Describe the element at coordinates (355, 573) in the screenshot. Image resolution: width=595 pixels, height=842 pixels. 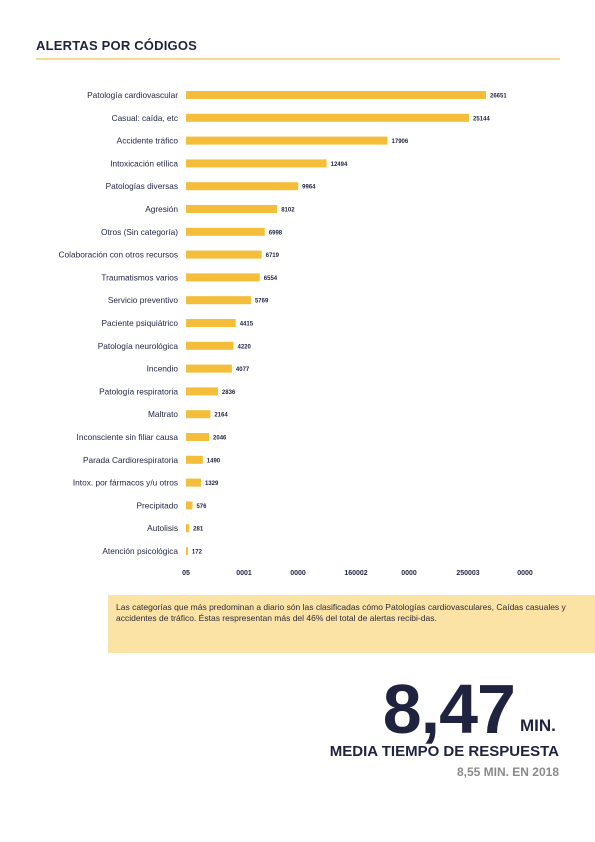
I see `x-tick-label: 160002` at that location.